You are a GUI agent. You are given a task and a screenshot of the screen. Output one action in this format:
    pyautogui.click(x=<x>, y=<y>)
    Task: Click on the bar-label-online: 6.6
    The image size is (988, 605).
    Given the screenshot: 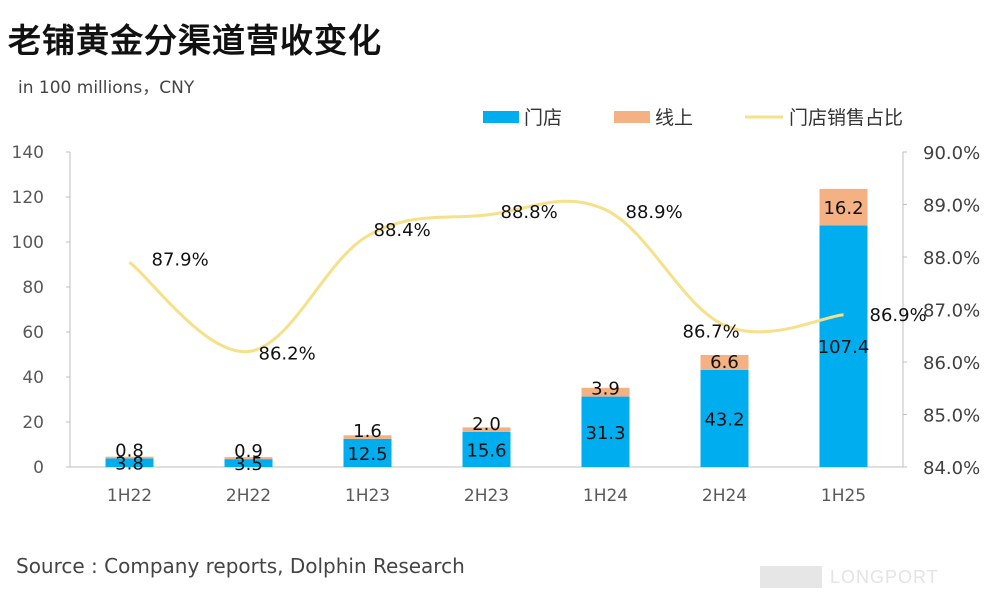 What is the action you would take?
    pyautogui.click(x=724, y=362)
    